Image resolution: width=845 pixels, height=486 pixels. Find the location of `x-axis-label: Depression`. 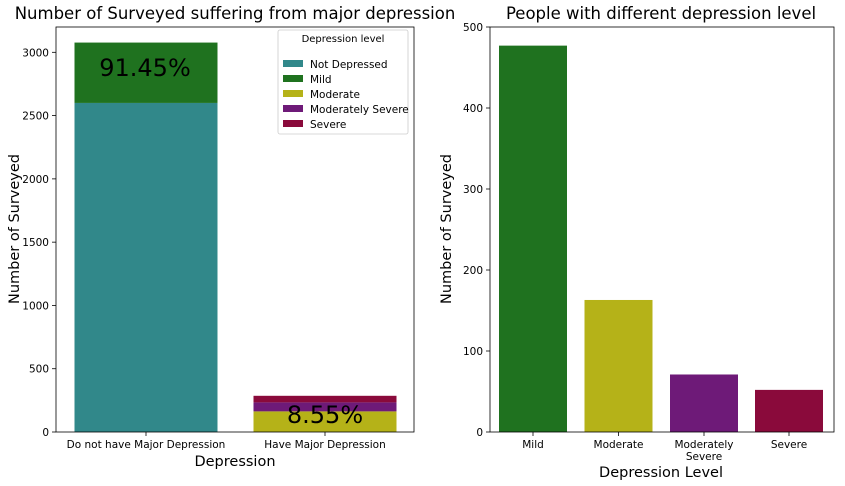

x-axis-label: Depression is located at coordinates (234, 462).